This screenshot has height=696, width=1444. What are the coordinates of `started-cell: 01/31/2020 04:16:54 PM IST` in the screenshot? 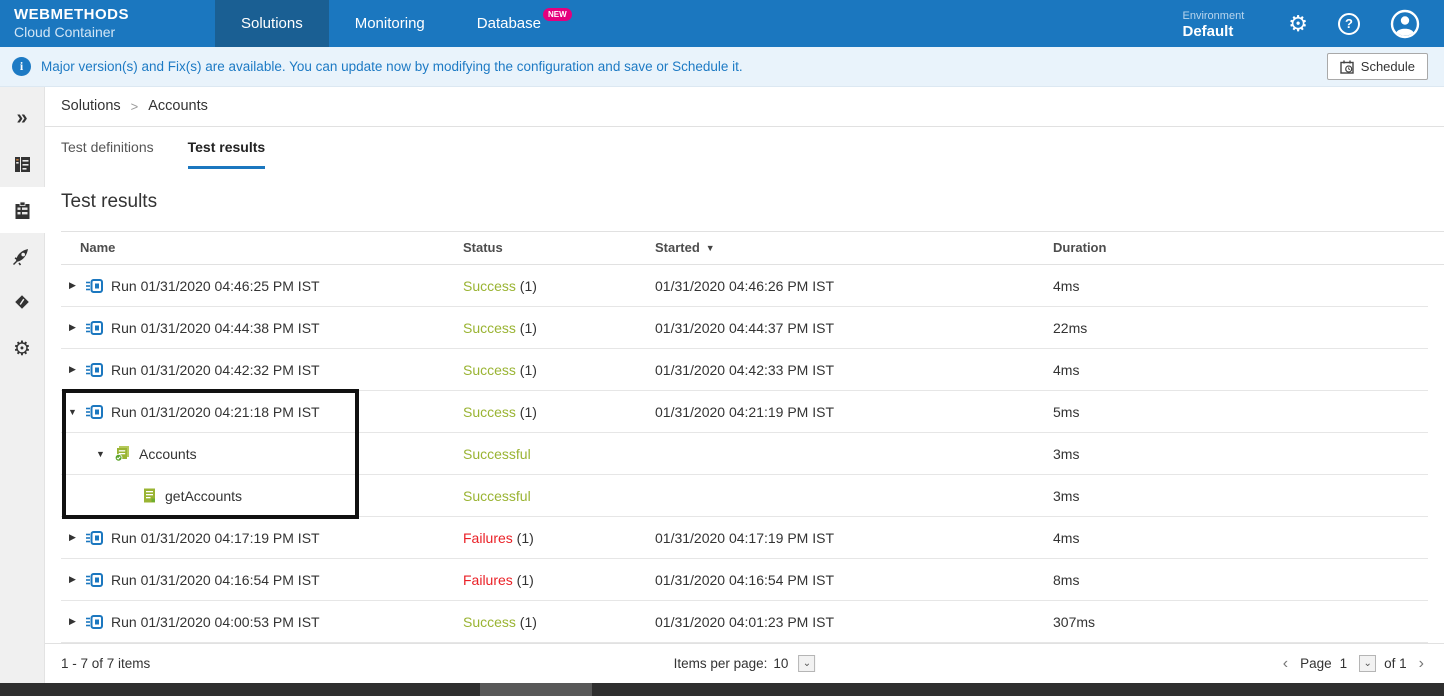 It's located at (745, 579).